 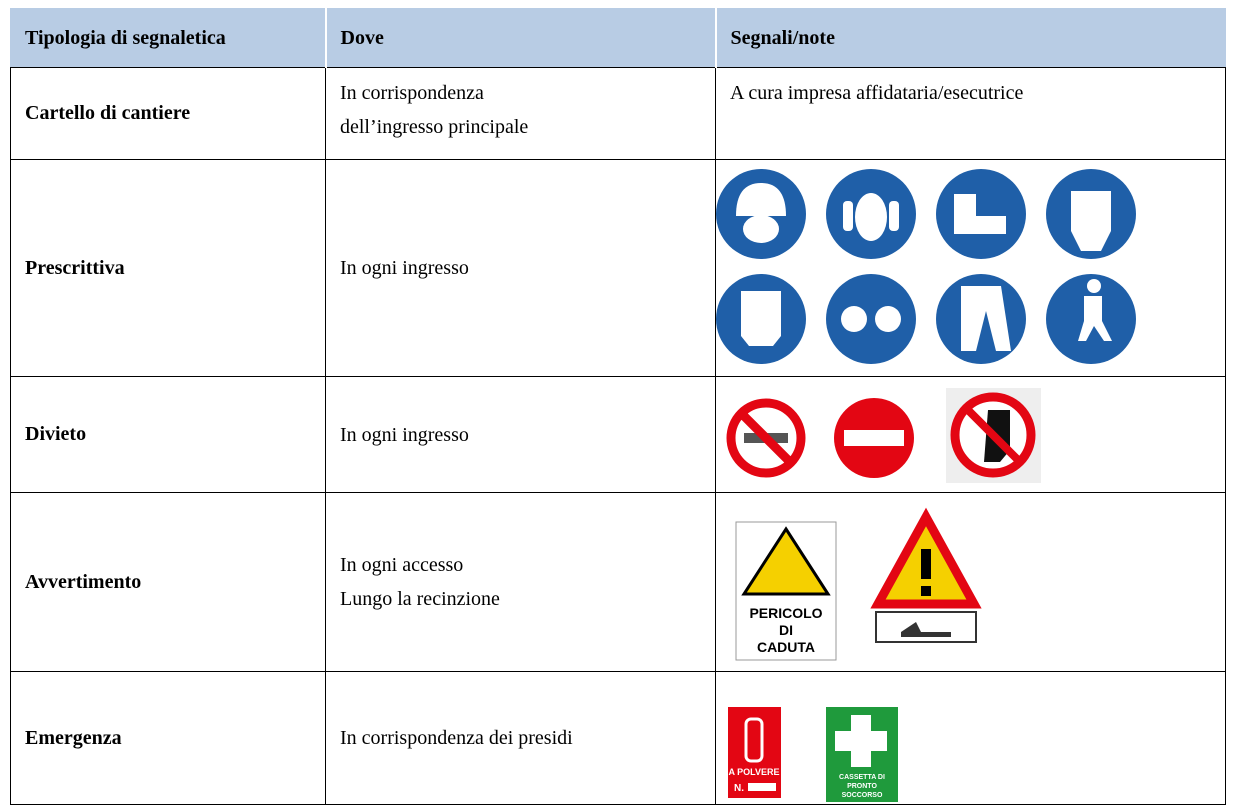 I want to click on prohibition-signs, so click(x=883, y=435).